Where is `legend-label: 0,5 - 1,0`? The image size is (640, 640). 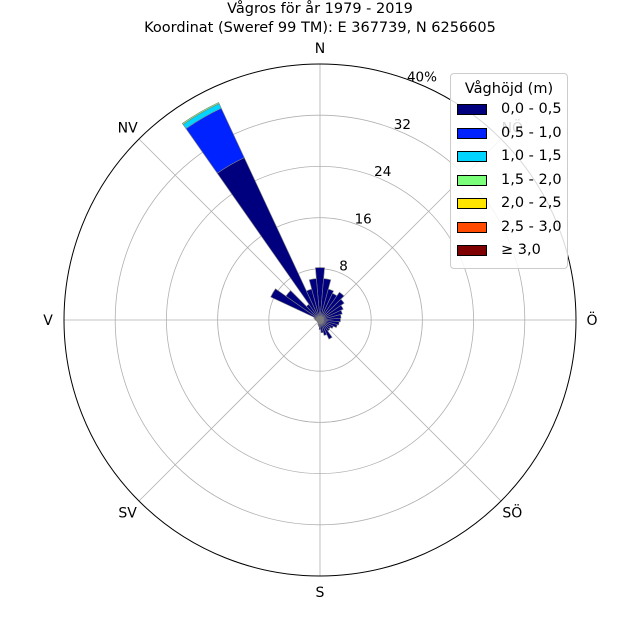 legend-label: 0,5 - 1,0 is located at coordinates (531, 132).